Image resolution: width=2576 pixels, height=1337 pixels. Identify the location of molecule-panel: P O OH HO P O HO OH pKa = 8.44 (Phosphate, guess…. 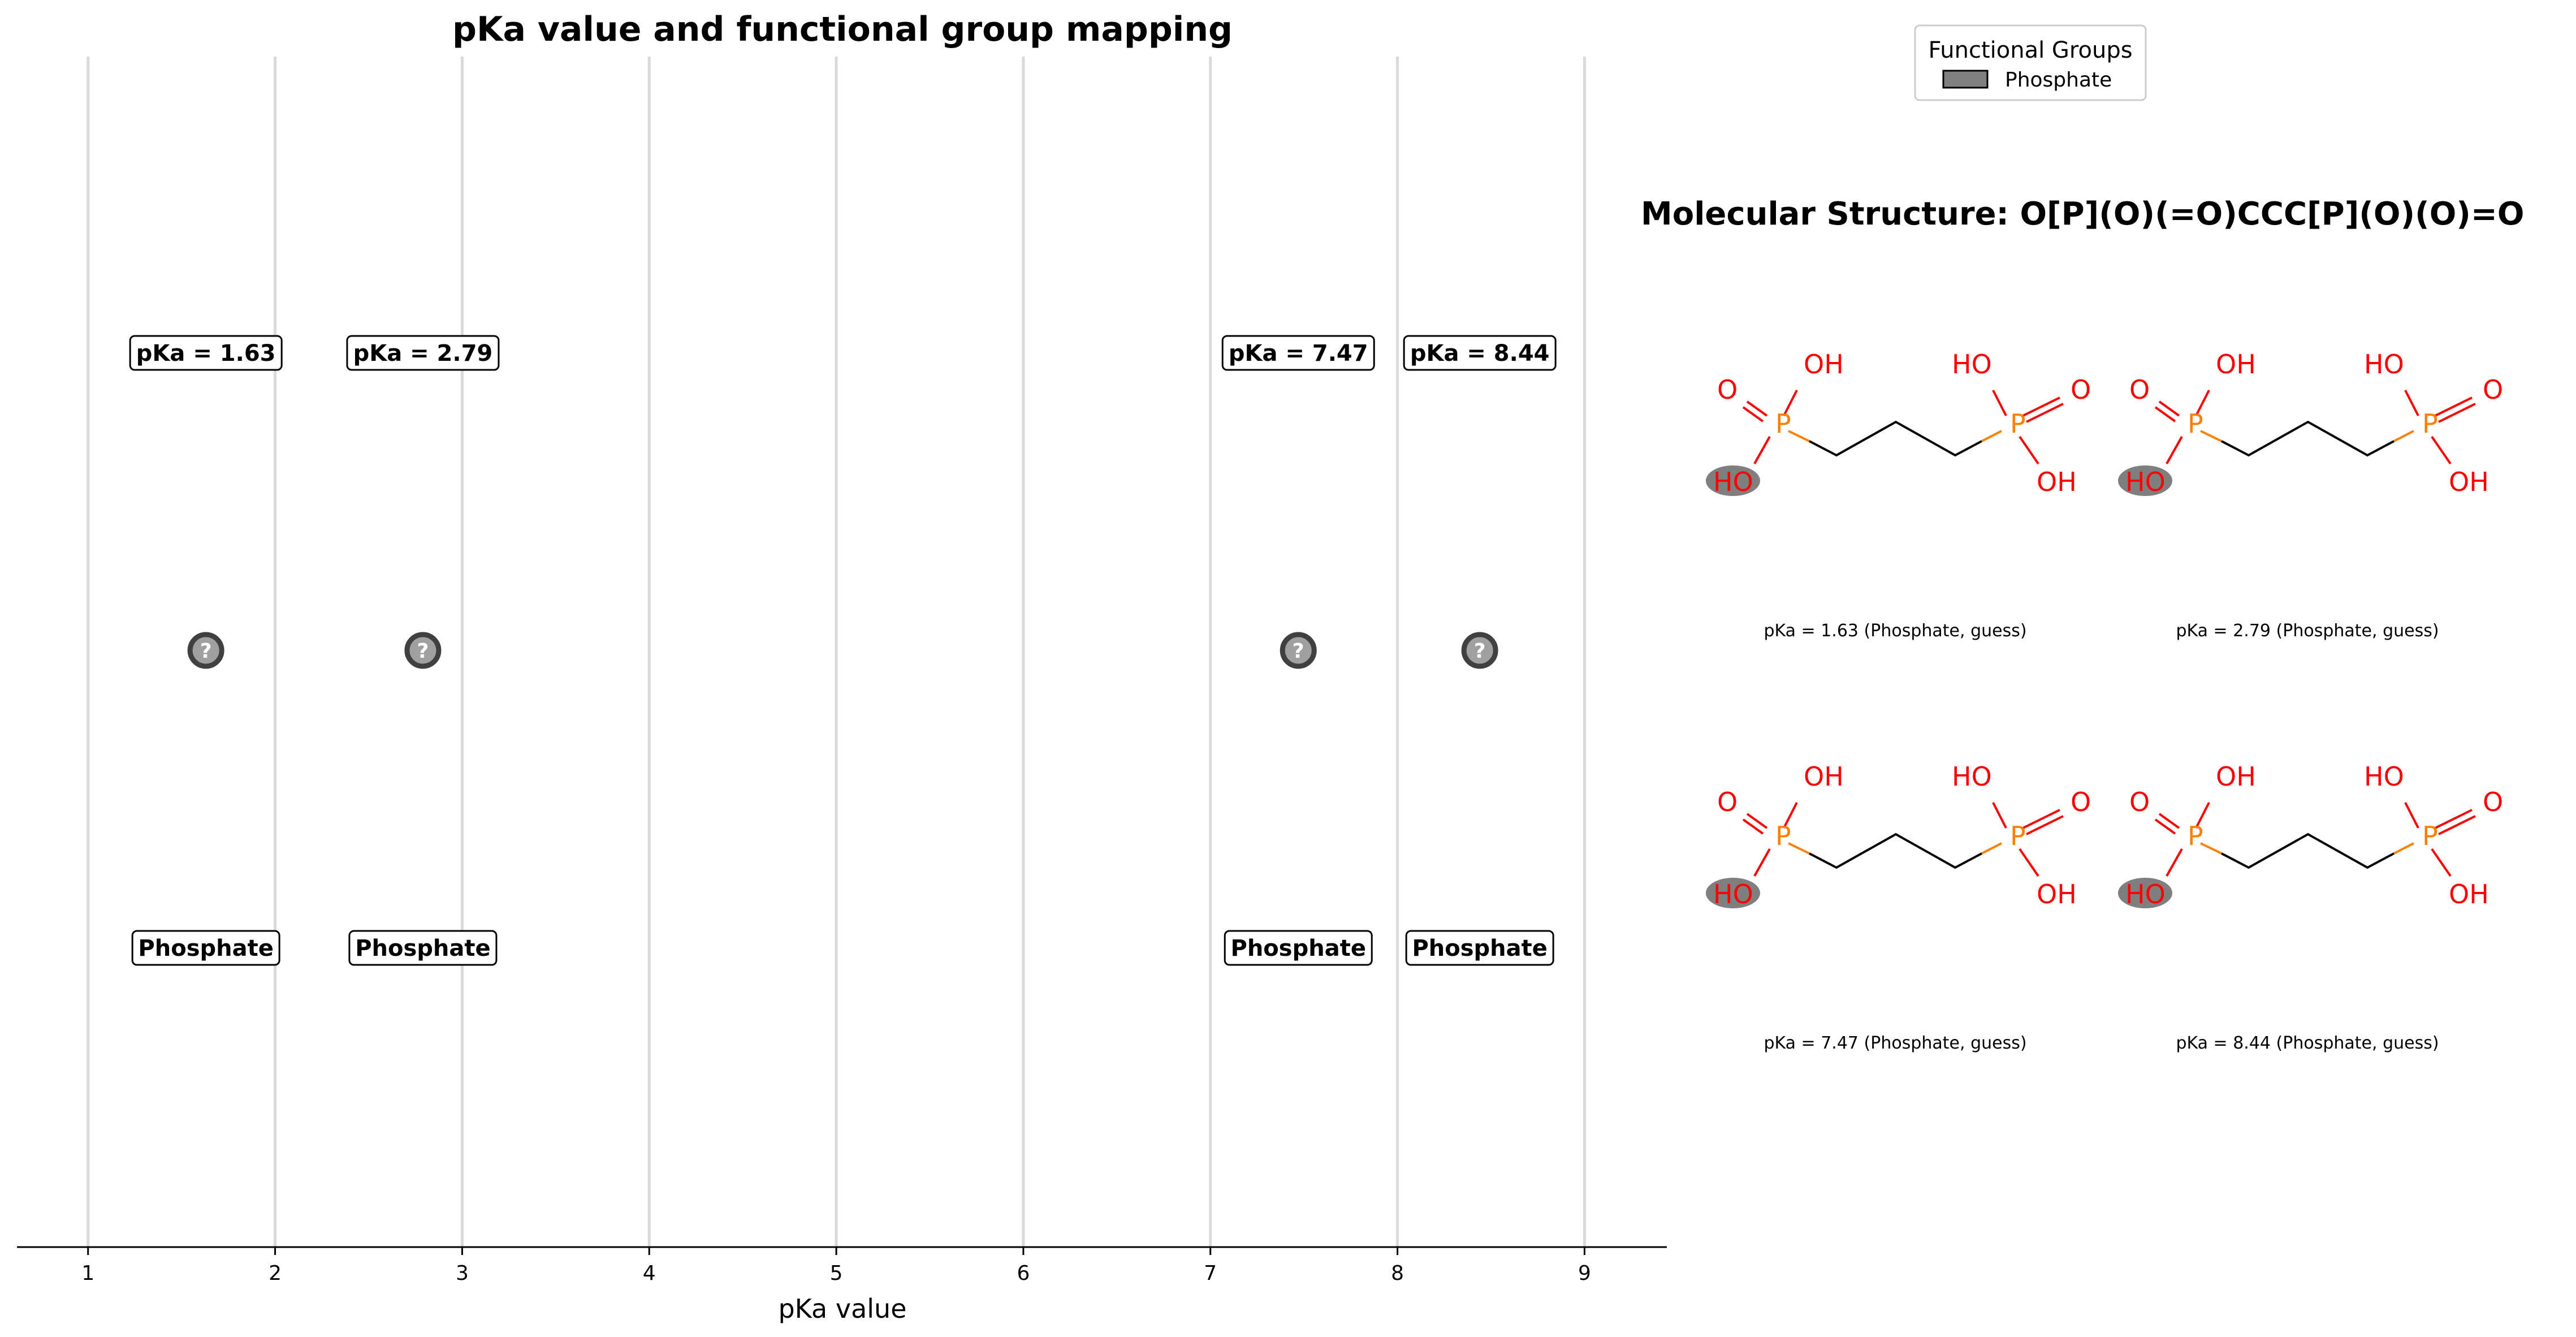
(2310, 907).